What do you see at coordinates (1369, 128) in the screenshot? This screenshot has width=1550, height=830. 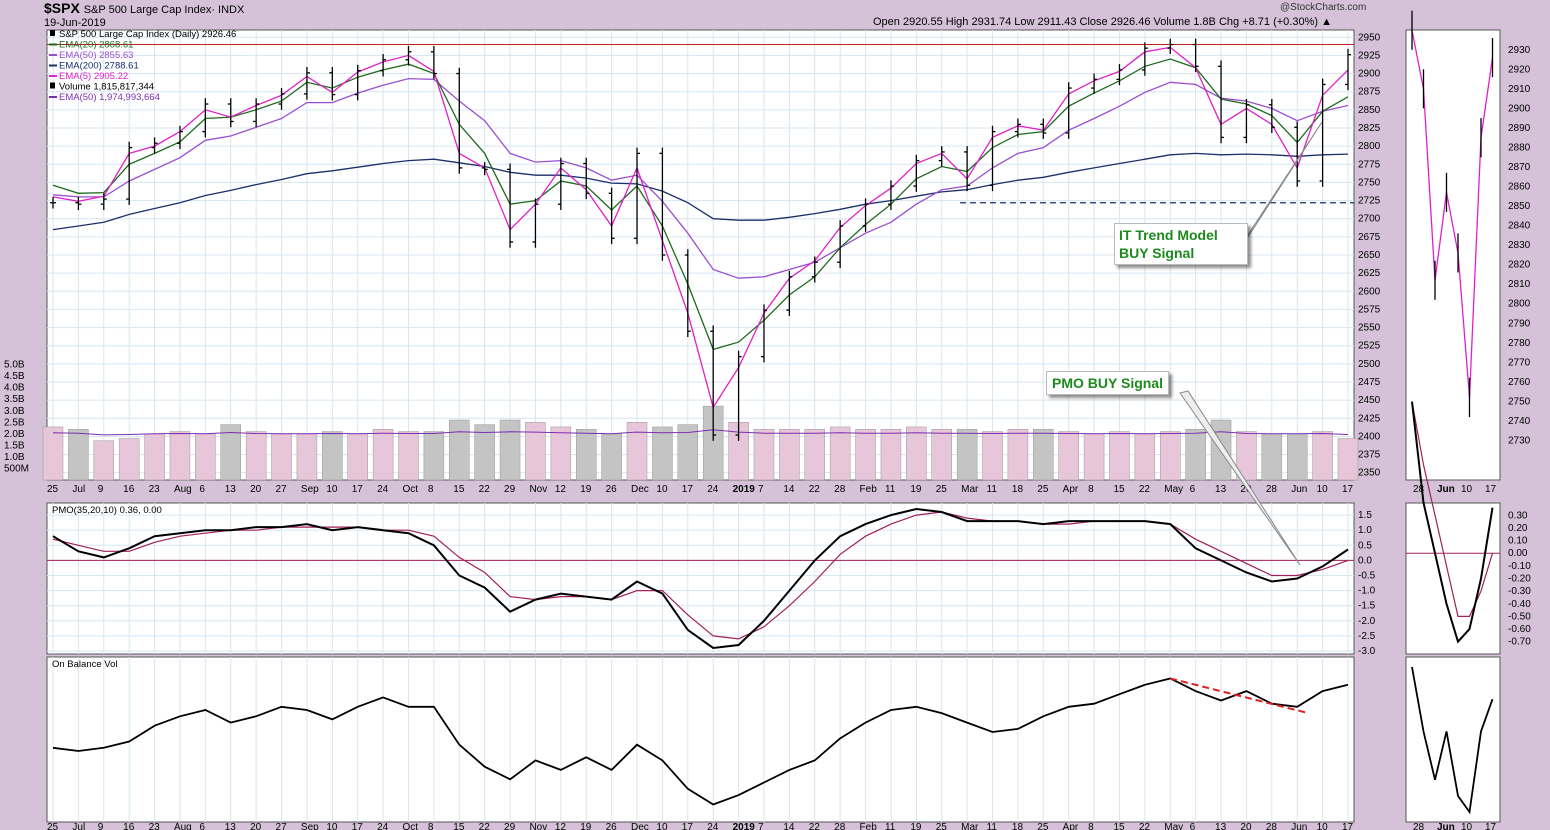 I see `price-ytick-label: 2825` at bounding box center [1369, 128].